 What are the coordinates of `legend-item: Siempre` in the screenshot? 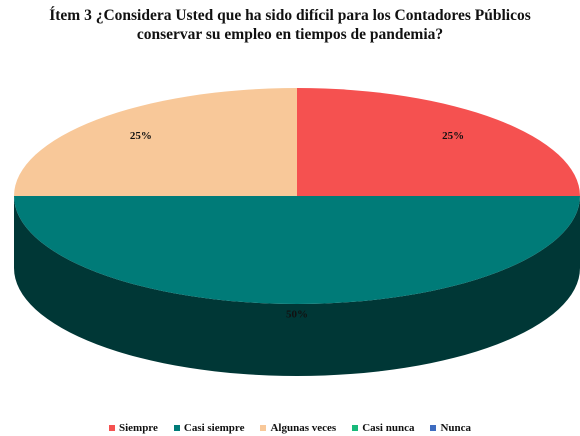 It's located at (133, 428).